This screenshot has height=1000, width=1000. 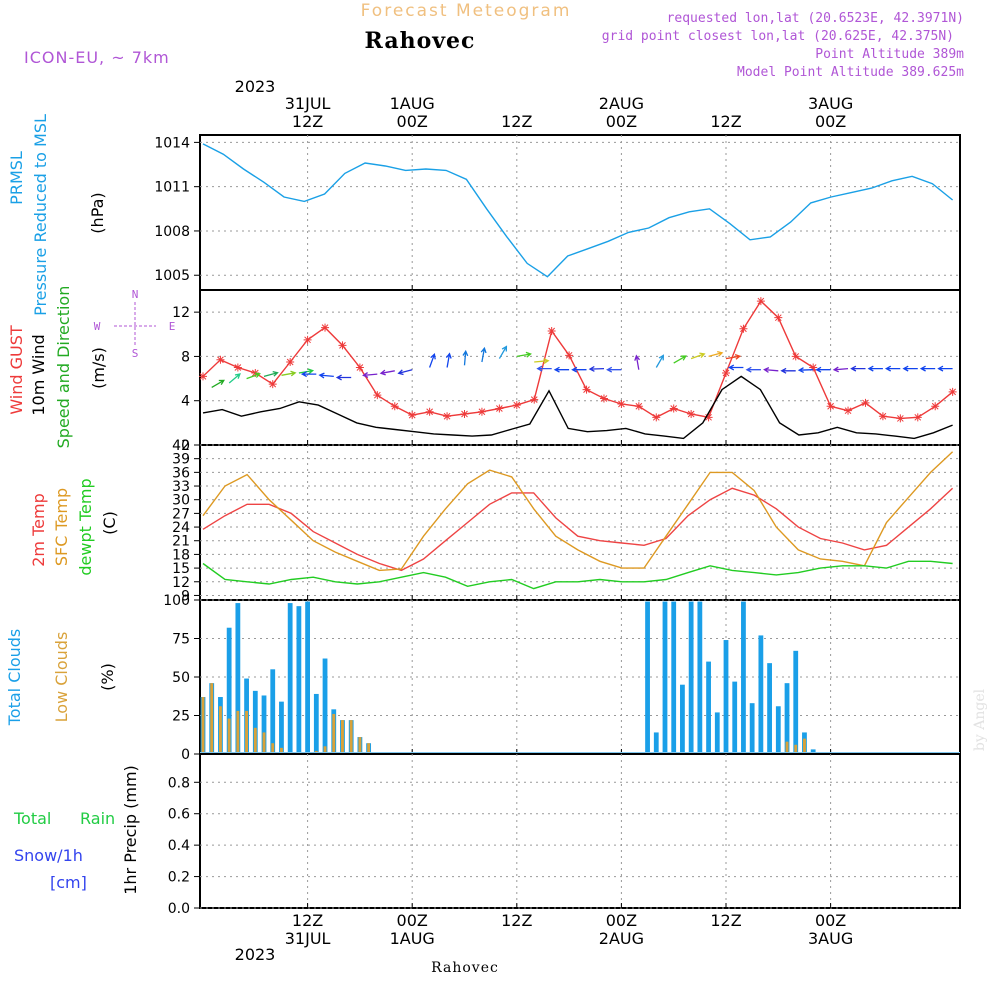 What do you see at coordinates (255, 954) in the screenshot?
I see `bottom-year: 2023` at bounding box center [255, 954].